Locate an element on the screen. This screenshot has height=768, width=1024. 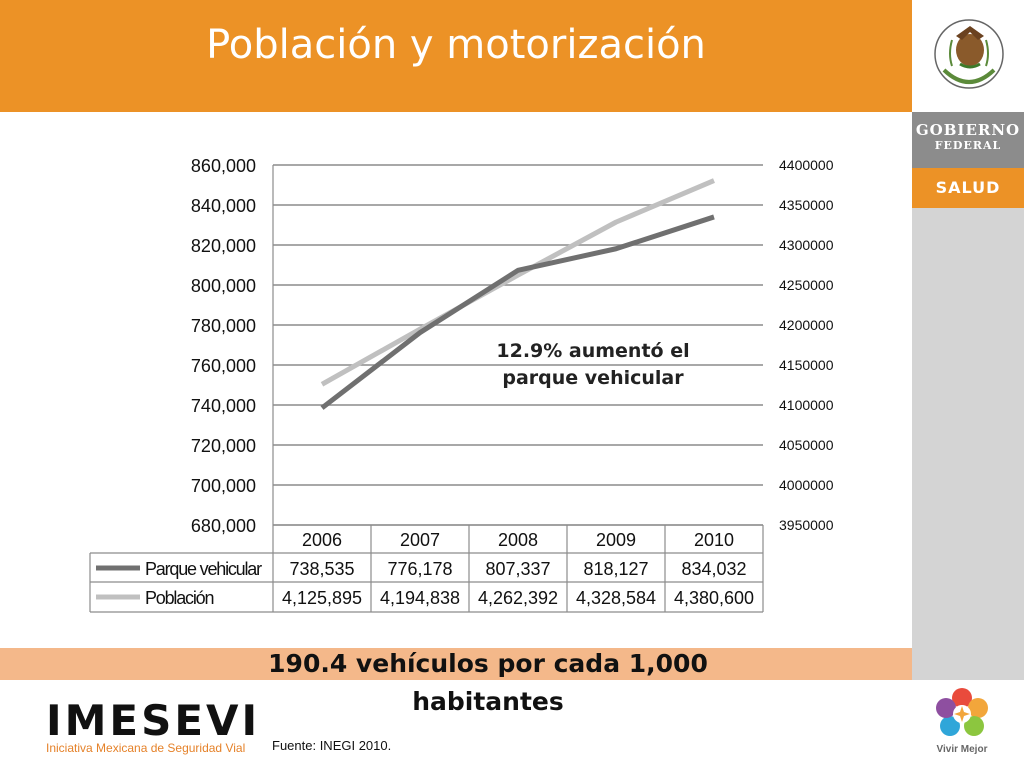
callout-line-1: 12.9% aumentó el is located at coordinates (593, 351).